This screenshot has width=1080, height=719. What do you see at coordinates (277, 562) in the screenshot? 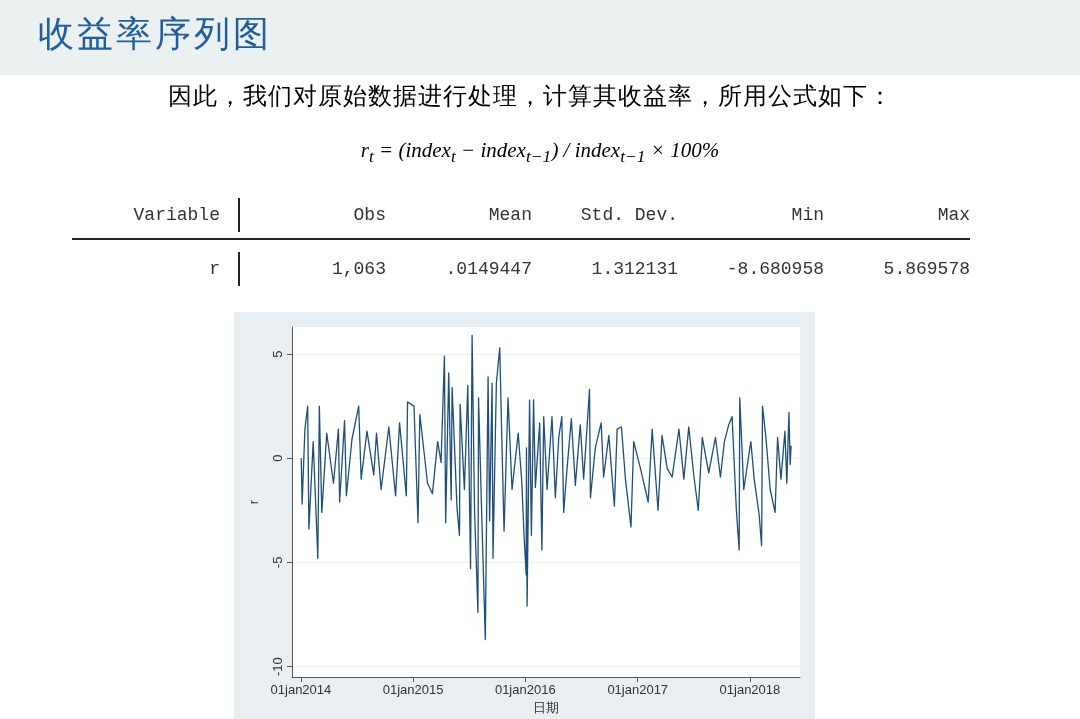
I see `y-tick-label: -5` at bounding box center [277, 562].